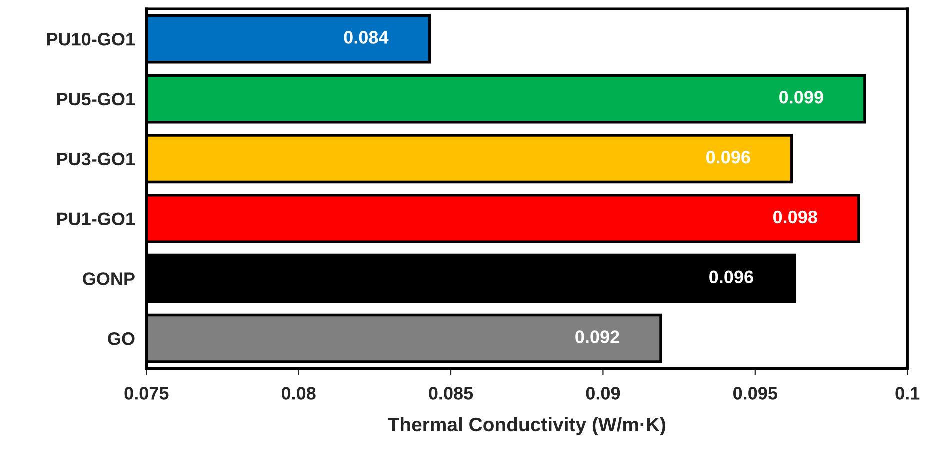 The height and width of the screenshot is (455, 928). What do you see at coordinates (908, 393) in the screenshot?
I see `x-tick-label: 0.1` at bounding box center [908, 393].